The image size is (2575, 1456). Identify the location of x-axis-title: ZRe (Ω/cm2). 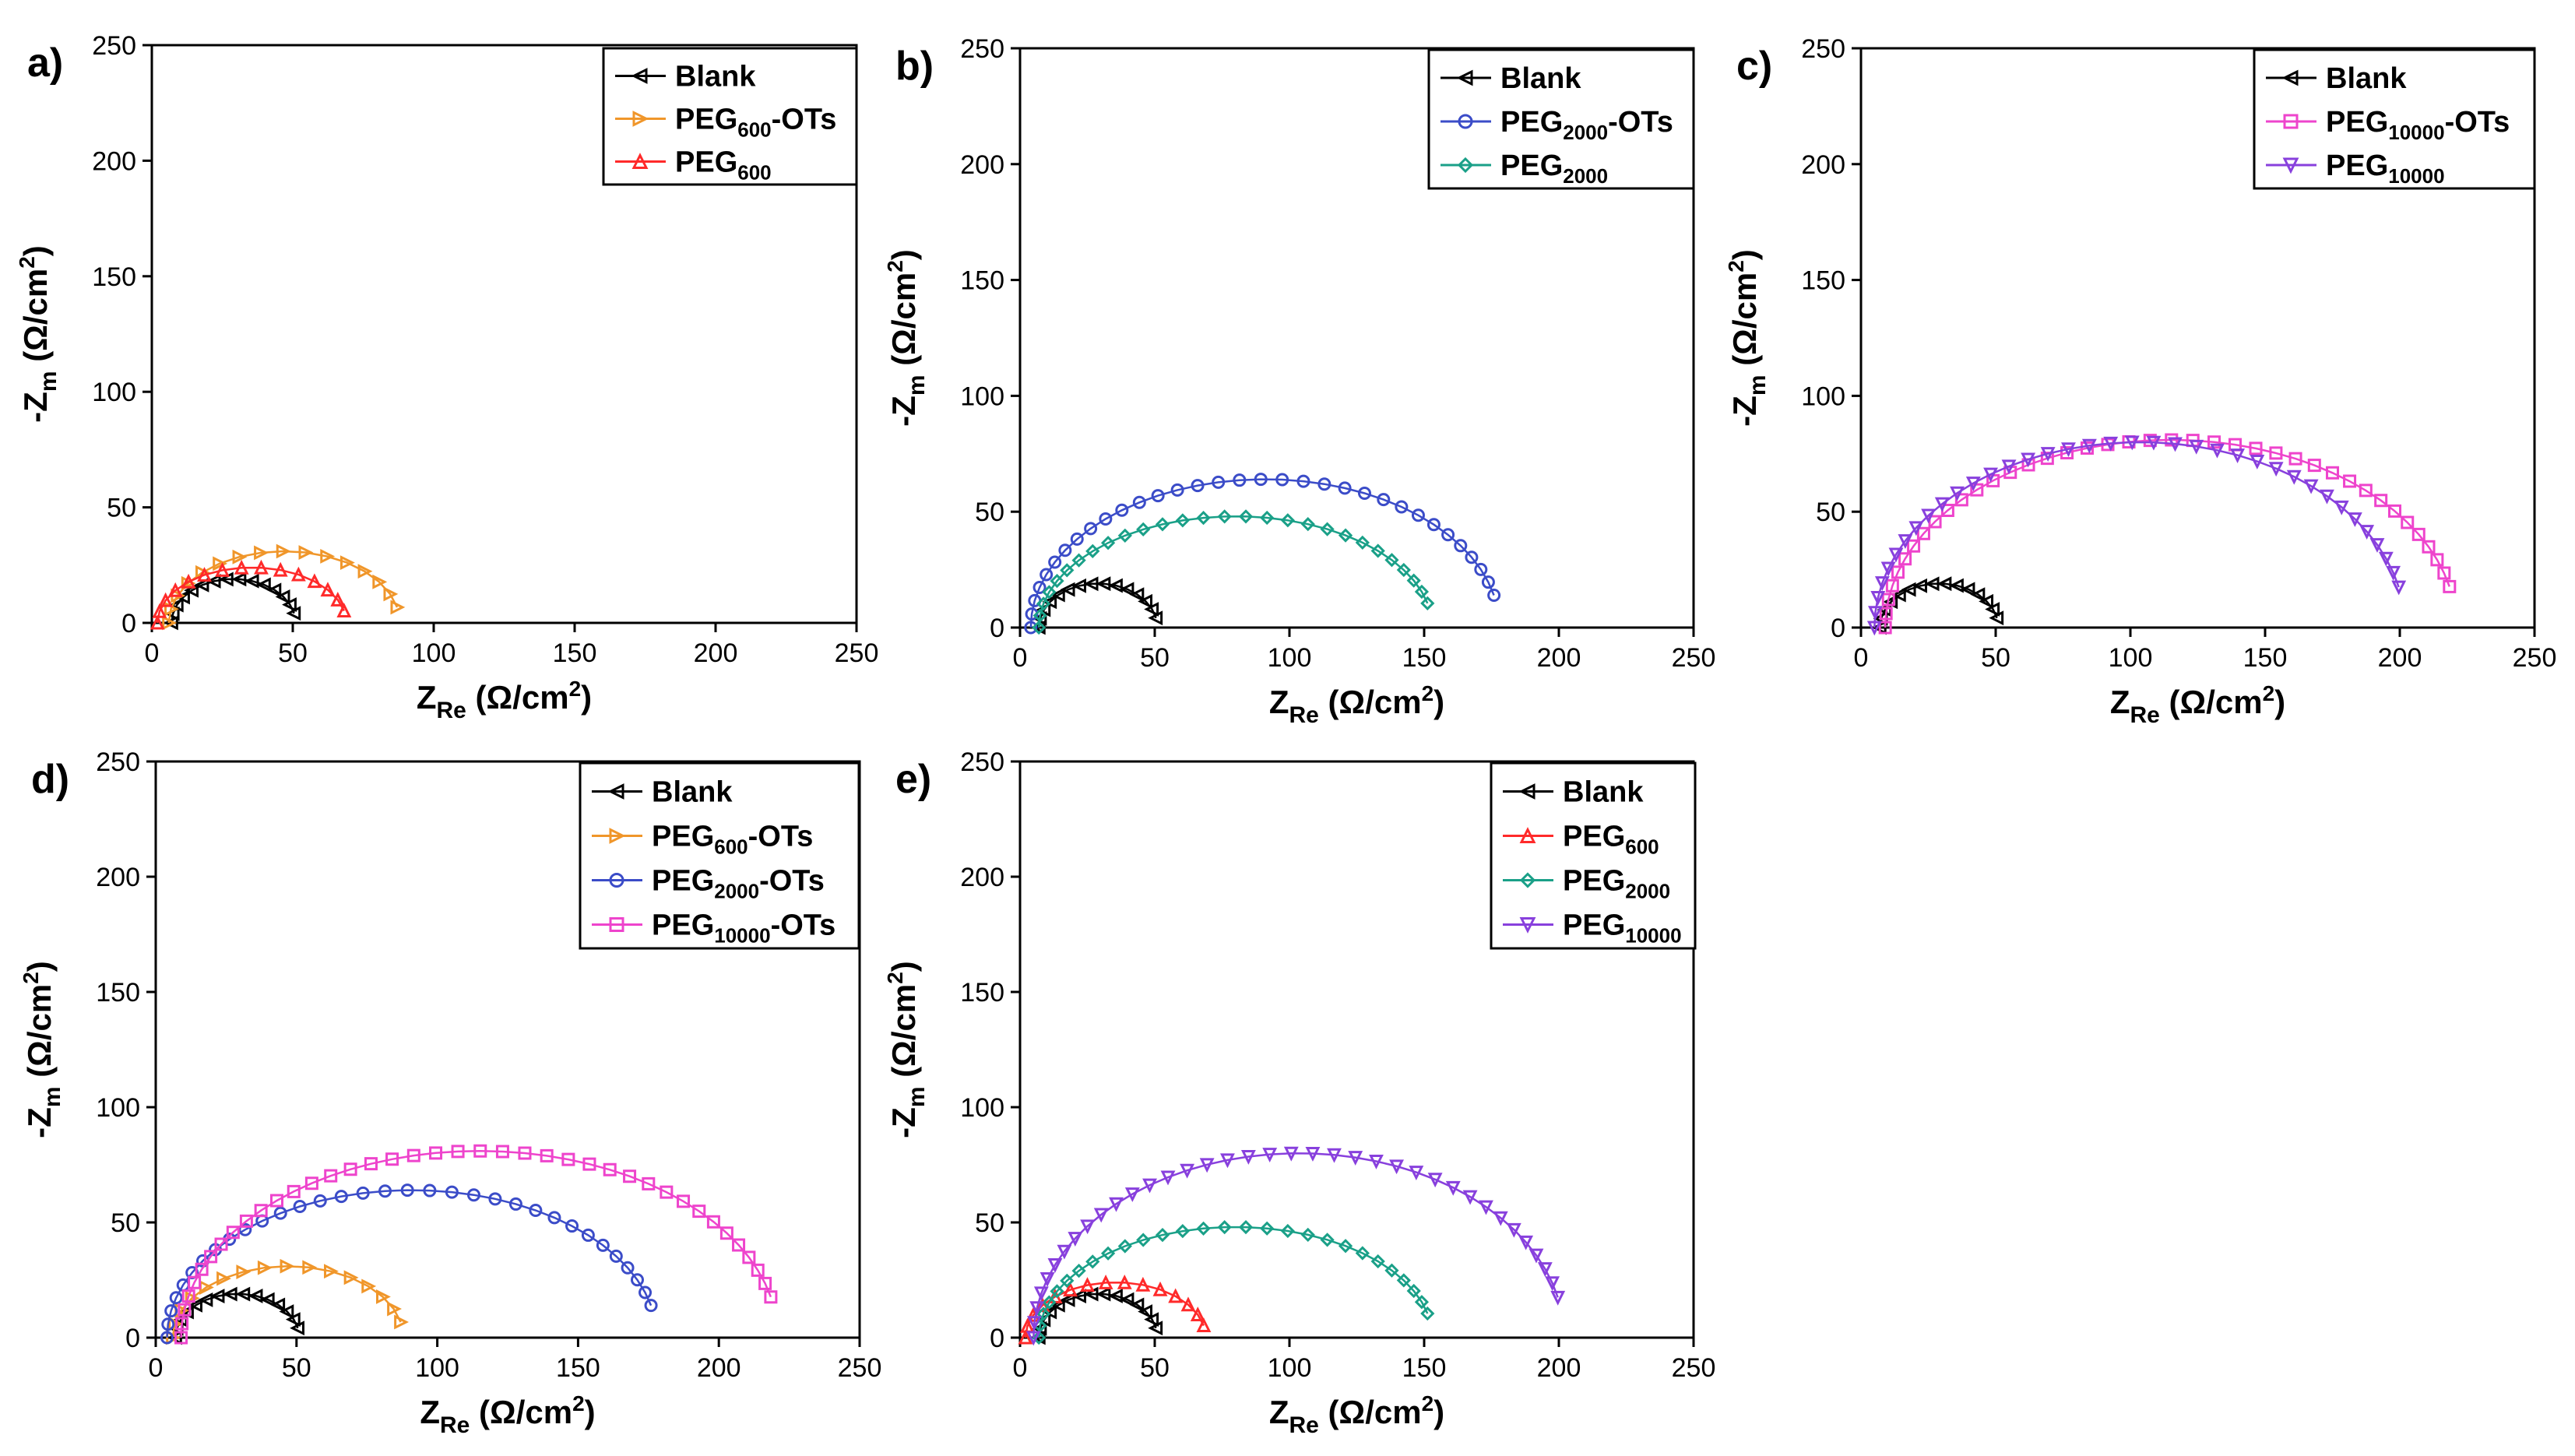
(1356, 1414).